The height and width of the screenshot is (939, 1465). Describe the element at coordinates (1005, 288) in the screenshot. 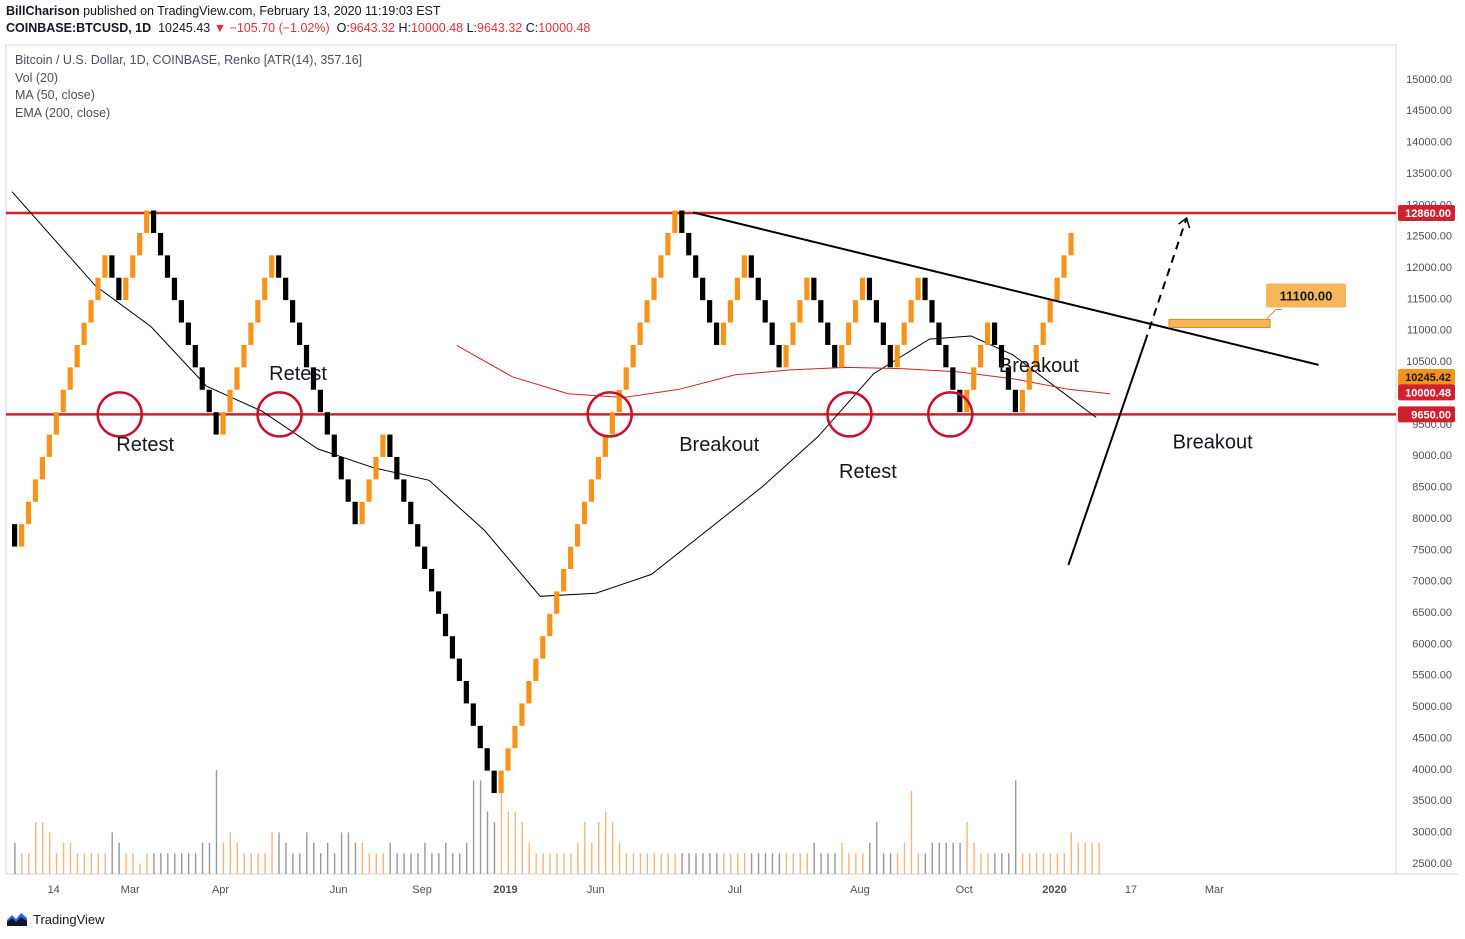

I see `descending-trendline` at that location.